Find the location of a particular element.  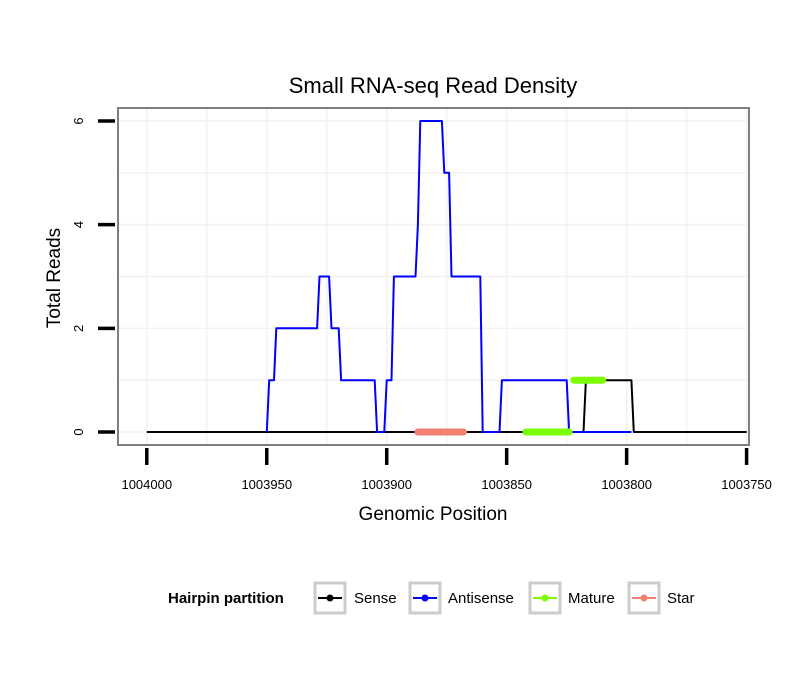

y-axis-title: Total Reads is located at coordinates (54, 278).